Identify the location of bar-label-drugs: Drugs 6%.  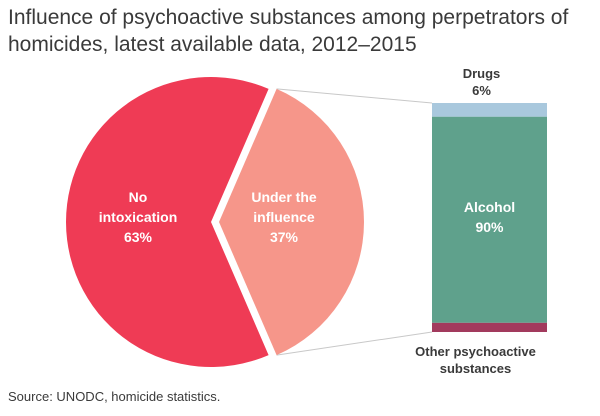
(482, 82).